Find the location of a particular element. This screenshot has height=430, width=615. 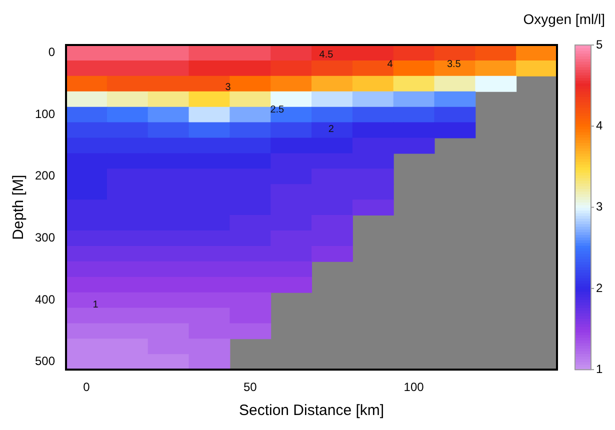

color-bar-label: 3 is located at coordinates (599, 207).